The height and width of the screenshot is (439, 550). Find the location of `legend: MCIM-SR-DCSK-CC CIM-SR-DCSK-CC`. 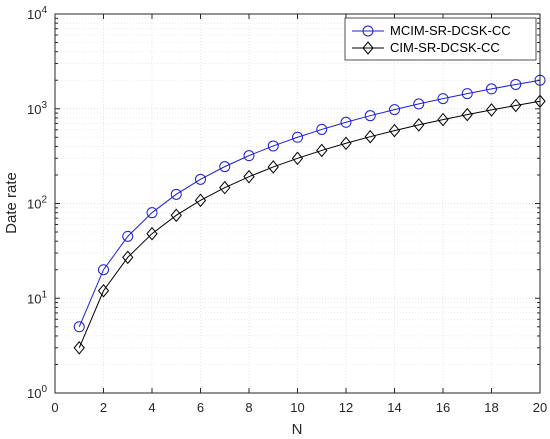

legend: MCIM-SR-DCSK-CC CIM-SR-DCSK-CC is located at coordinates (440, 39).